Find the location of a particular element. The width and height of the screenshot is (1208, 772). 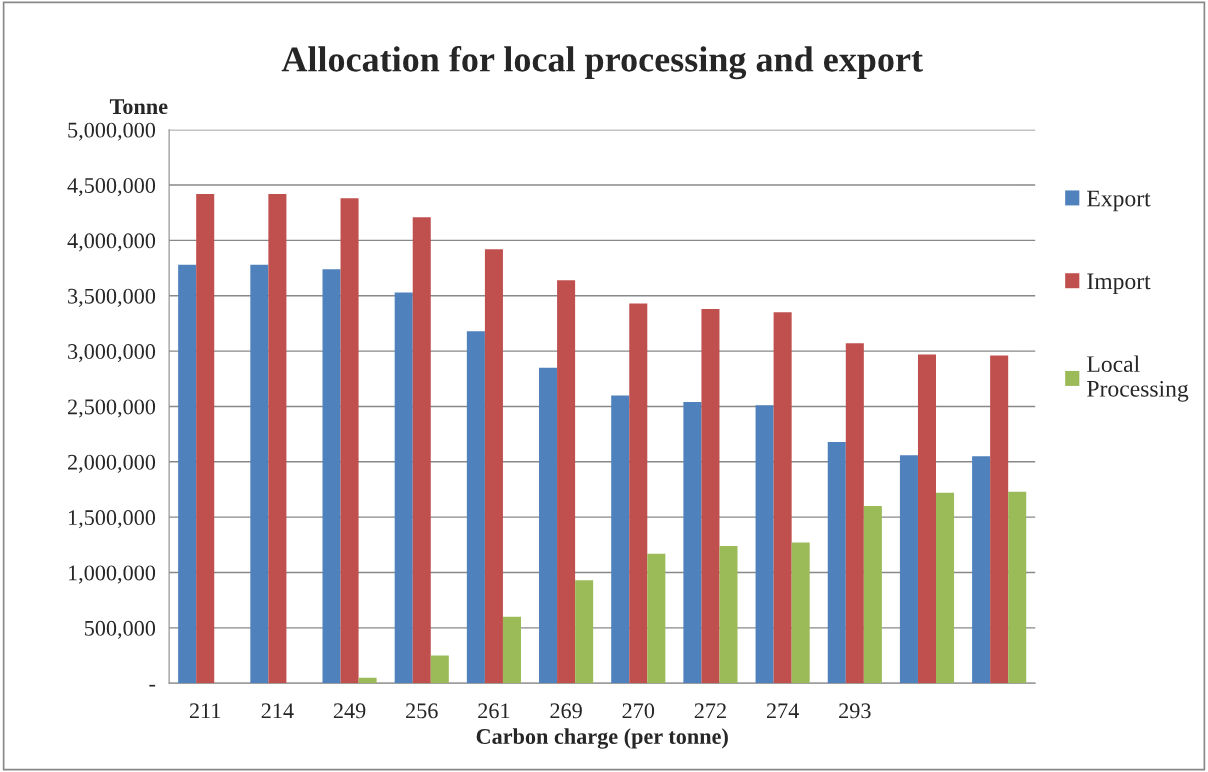

x-tick-label: 261 is located at coordinates (494, 711).